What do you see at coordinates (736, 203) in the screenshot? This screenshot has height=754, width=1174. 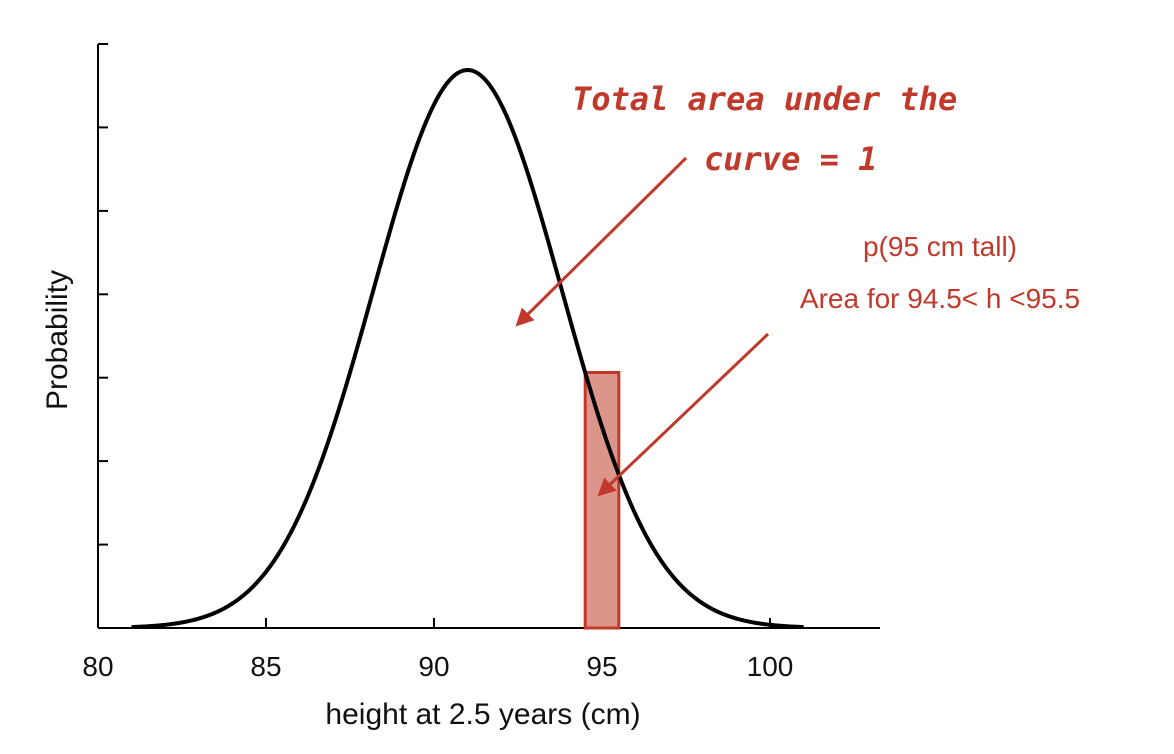 I see `annotation-total-area: Total area under the curve = 1` at bounding box center [736, 203].